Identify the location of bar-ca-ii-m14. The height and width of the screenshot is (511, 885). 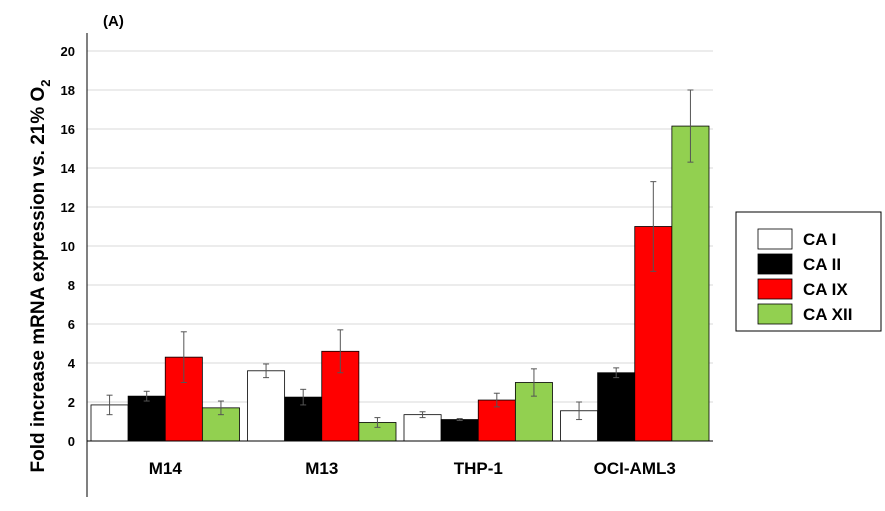
(146, 418).